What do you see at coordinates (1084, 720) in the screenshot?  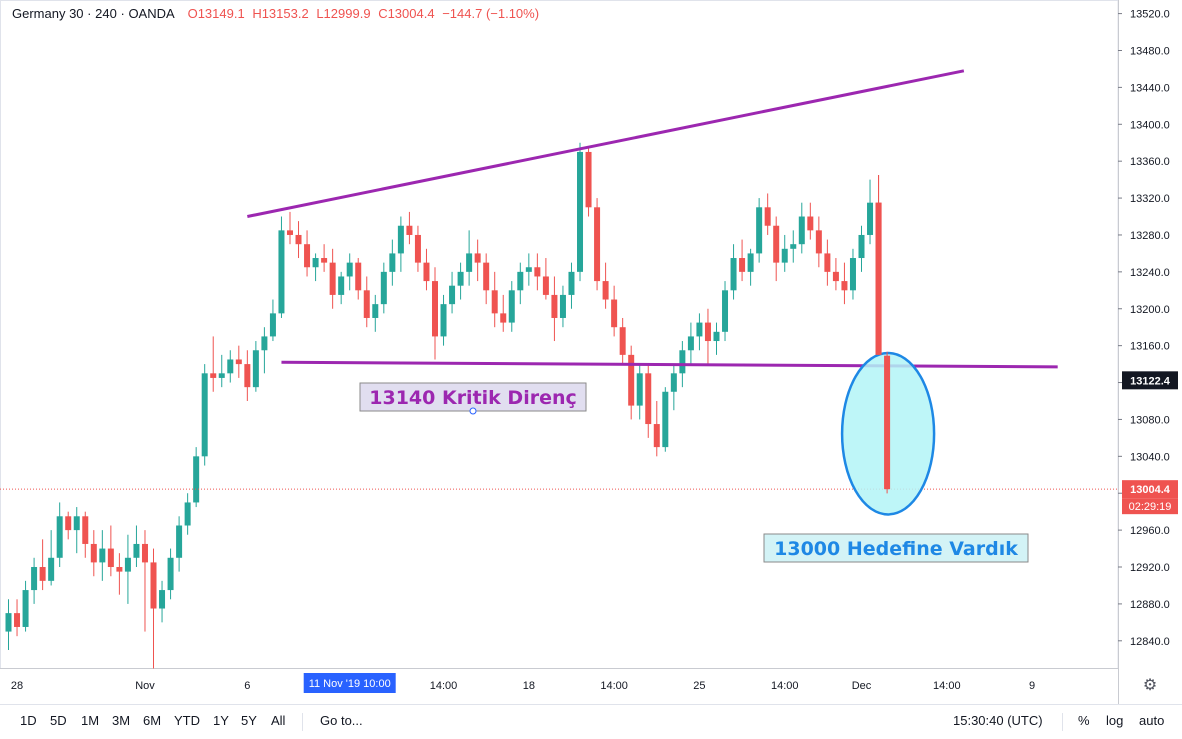 I see `percent-toggle: %` at bounding box center [1084, 720].